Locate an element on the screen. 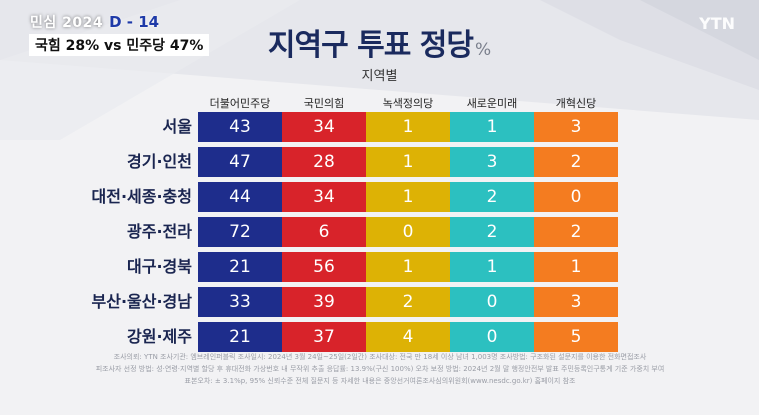  row-label: 부산·울산·경남 is located at coordinates (141, 301).